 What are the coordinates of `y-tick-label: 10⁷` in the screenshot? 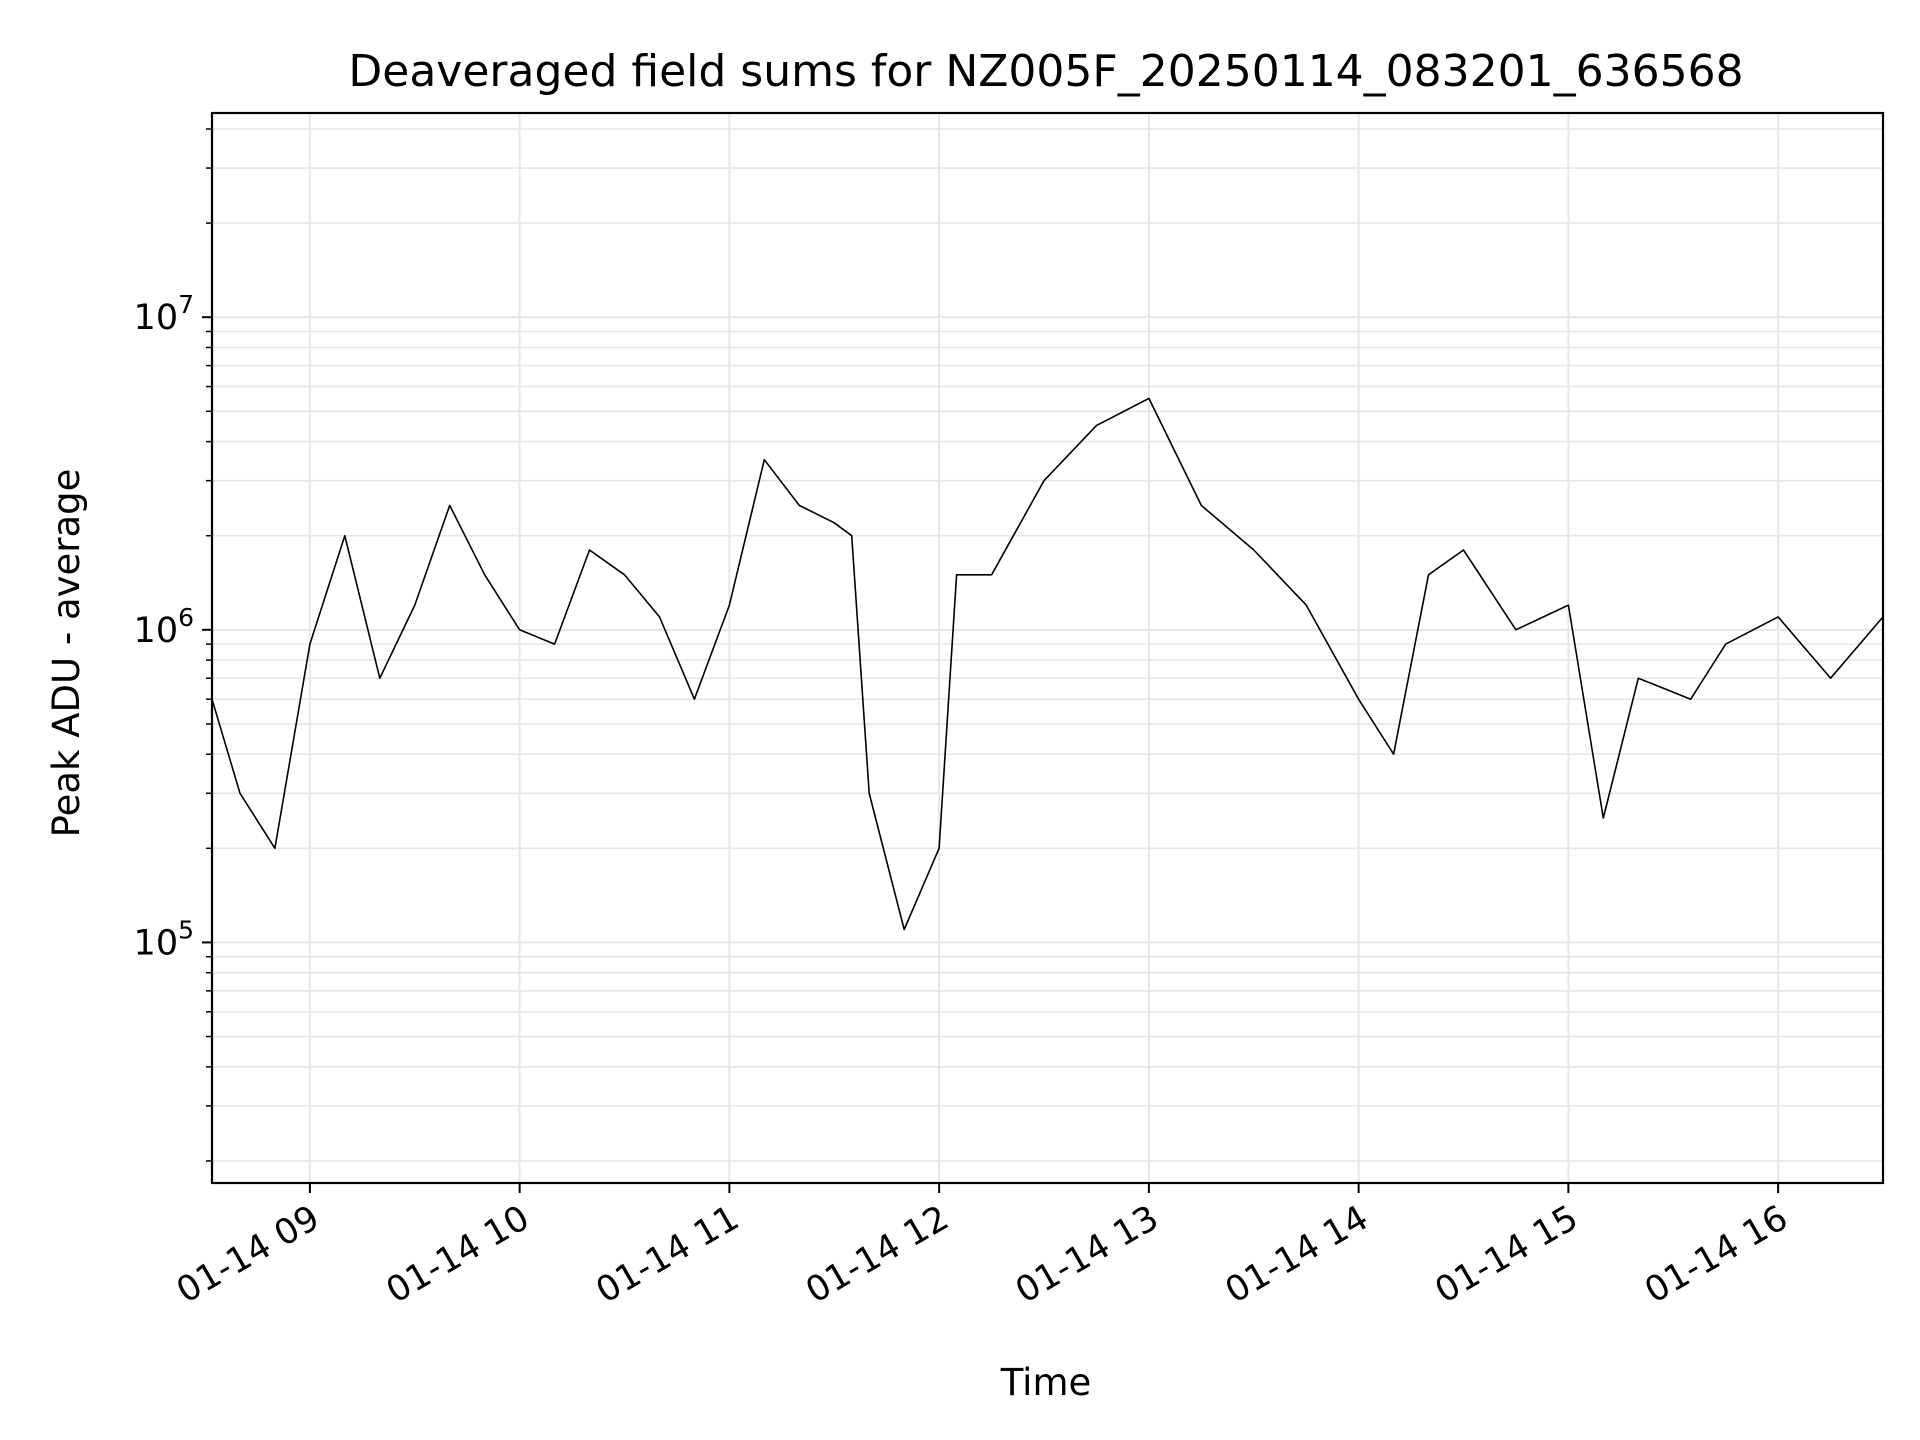 It's located at (164, 314).